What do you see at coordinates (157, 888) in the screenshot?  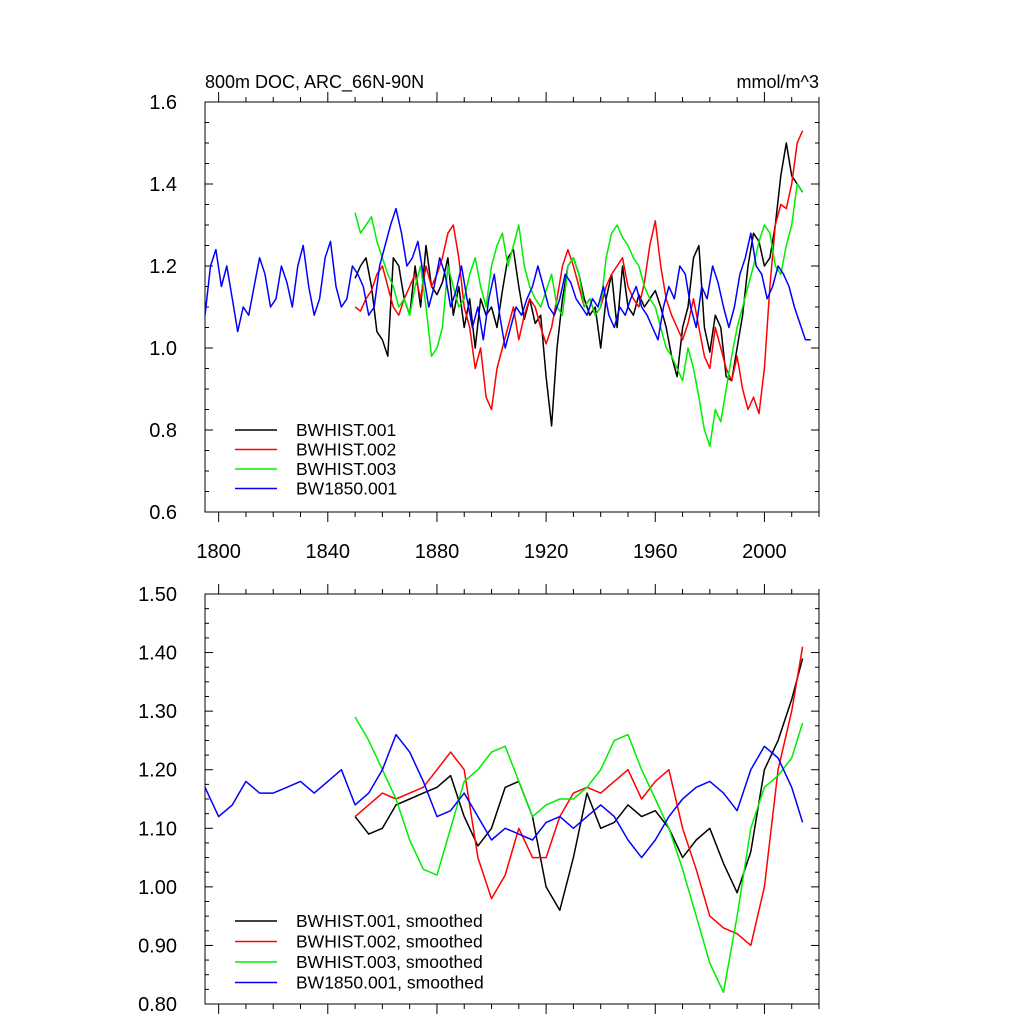 I see `bottom-y-tick-label: 1.00` at bounding box center [157, 888].